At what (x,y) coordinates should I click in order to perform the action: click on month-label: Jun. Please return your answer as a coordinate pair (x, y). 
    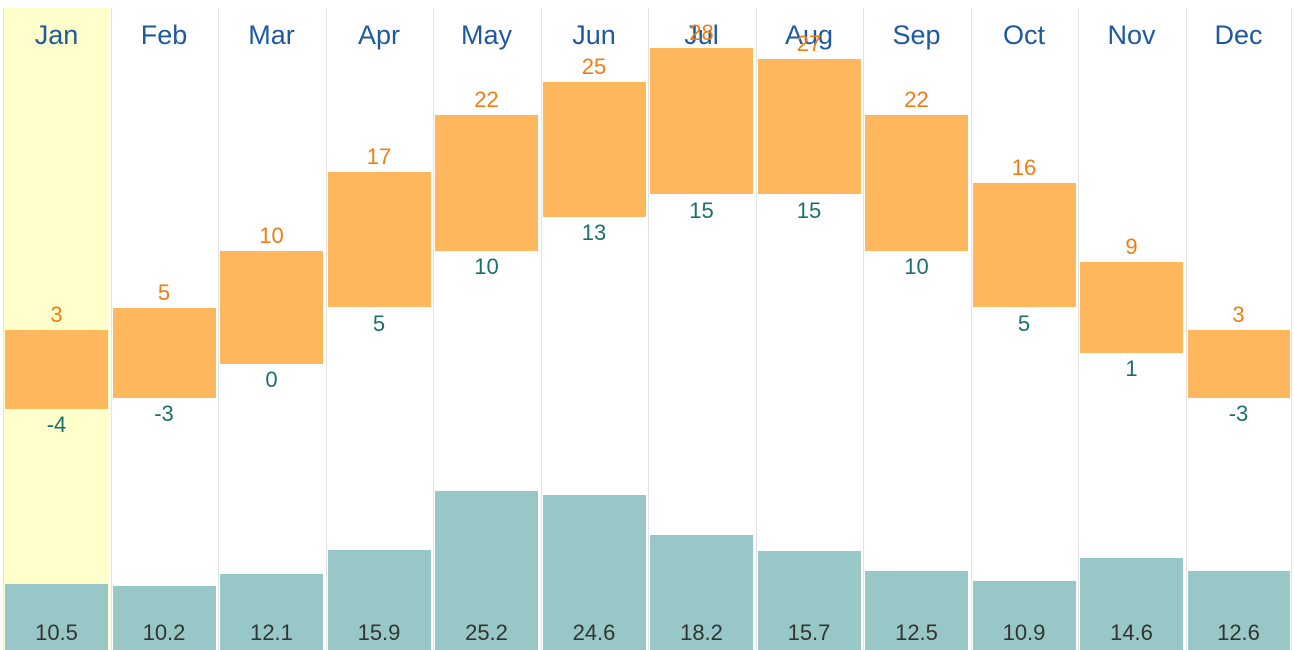
    Looking at the image, I should click on (594, 35).